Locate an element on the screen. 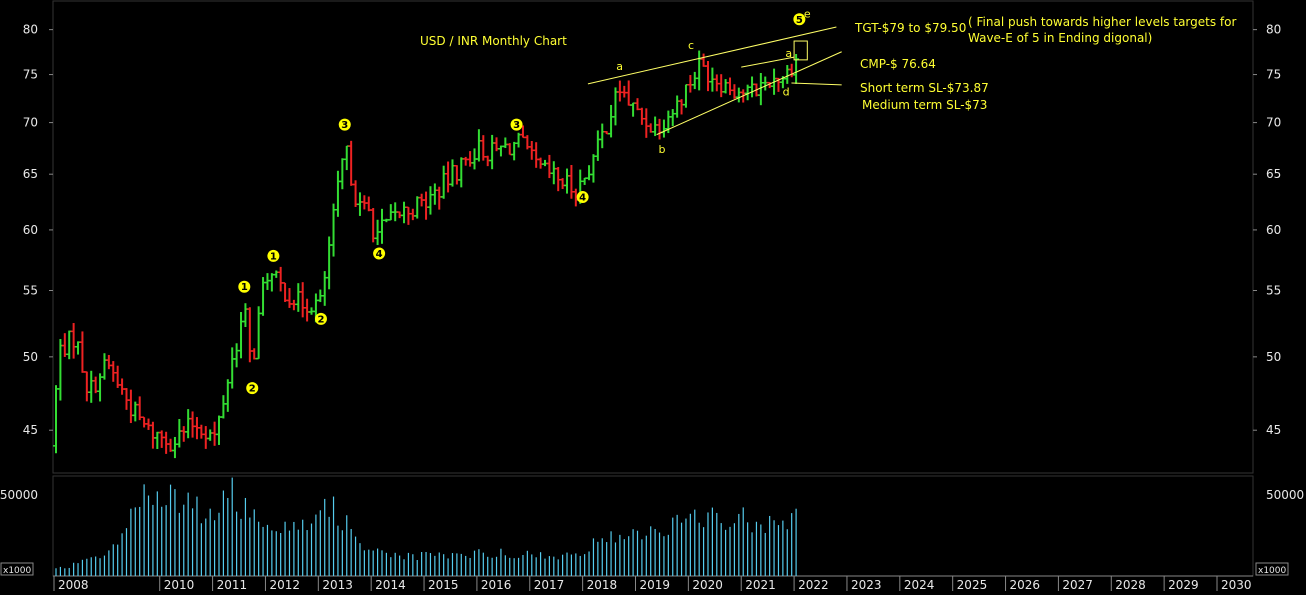 The image size is (1306, 595). price-tick-label-left: 45 is located at coordinates (30, 430).